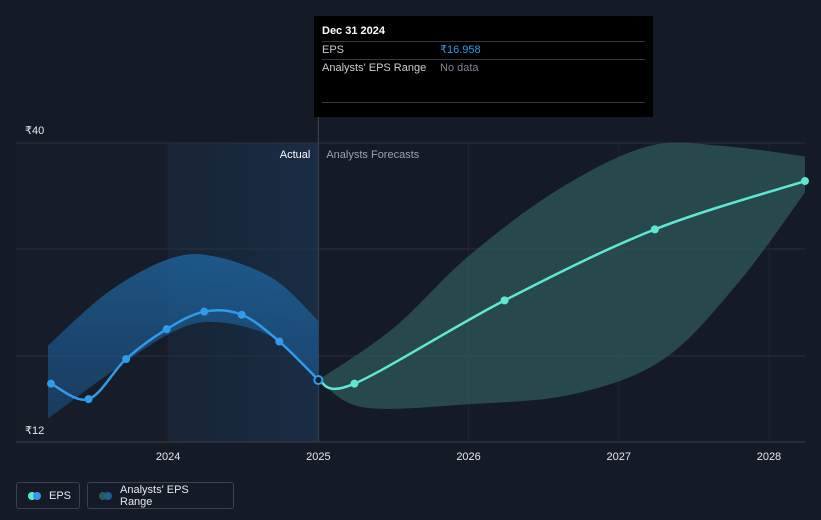 Image resolution: width=821 pixels, height=520 pixels. What do you see at coordinates (48, 495) in the screenshot?
I see `legend-eps: EPS` at bounding box center [48, 495].